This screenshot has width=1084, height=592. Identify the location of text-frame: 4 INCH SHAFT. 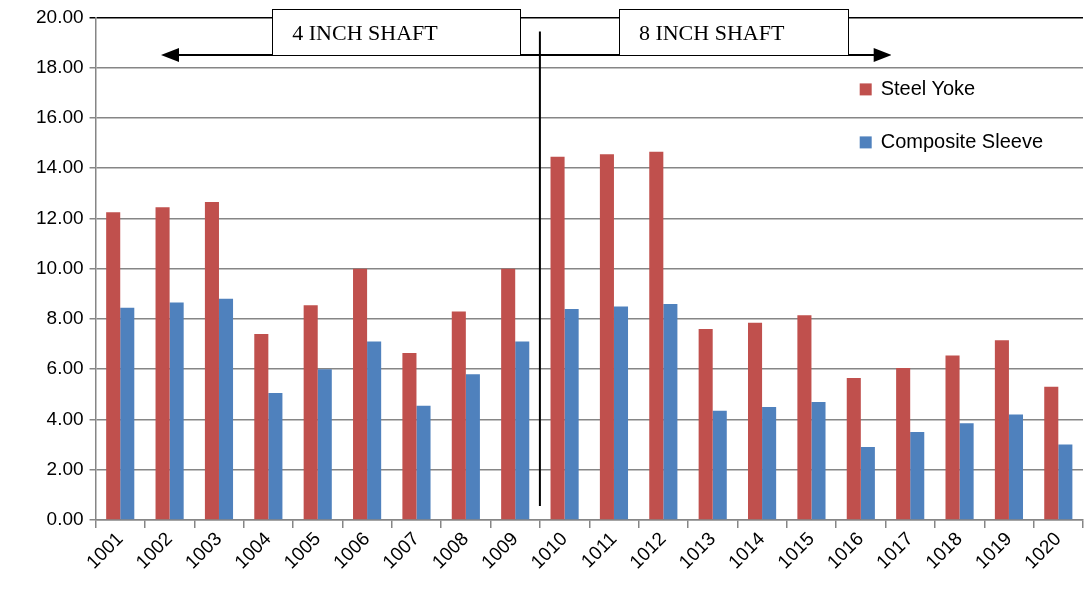
(397, 32).